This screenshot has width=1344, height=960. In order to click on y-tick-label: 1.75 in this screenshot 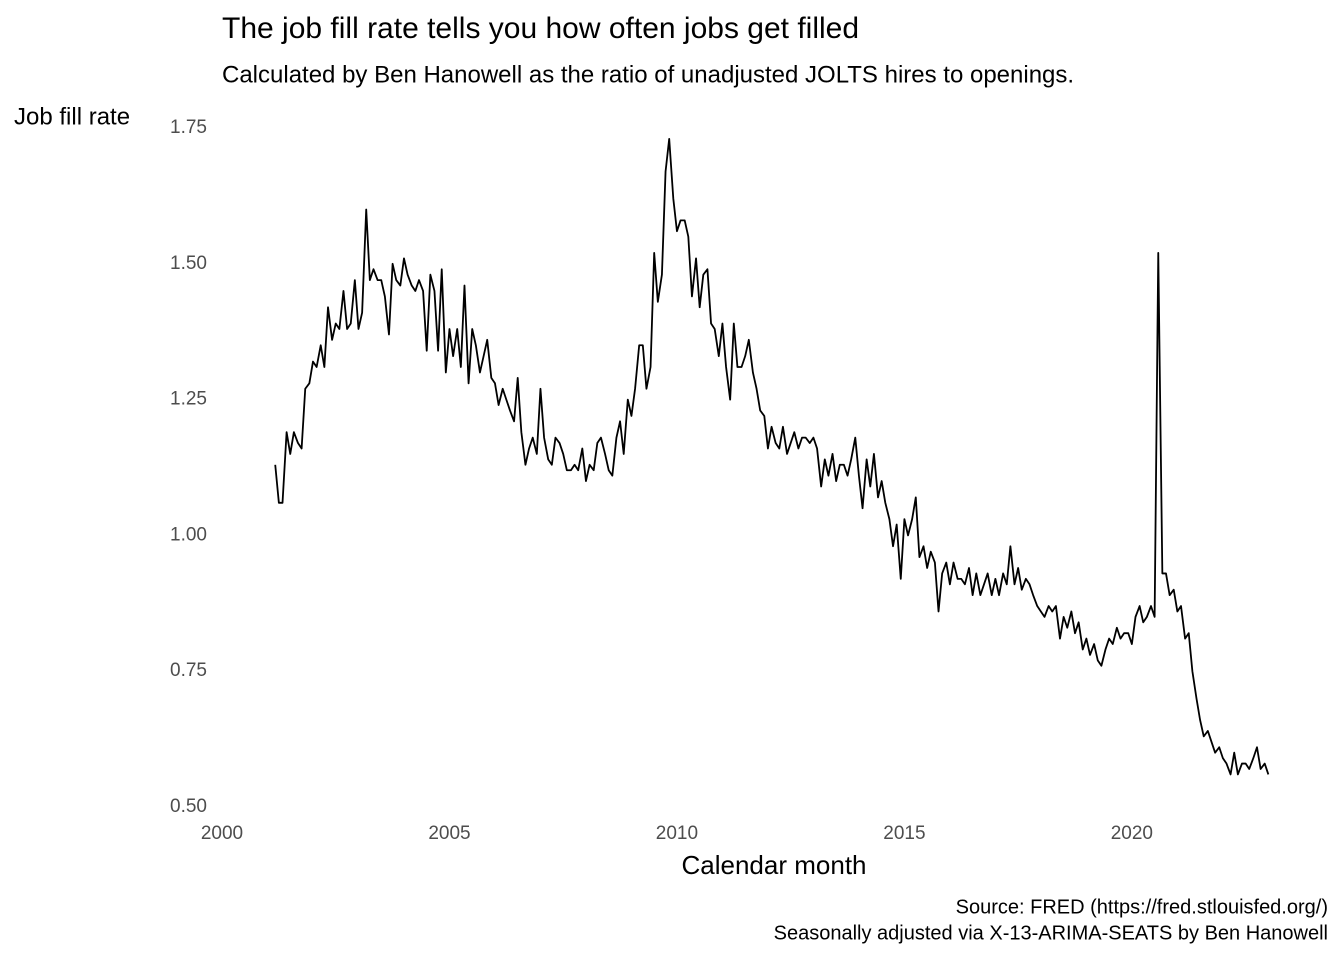, I will do `click(188, 127)`.